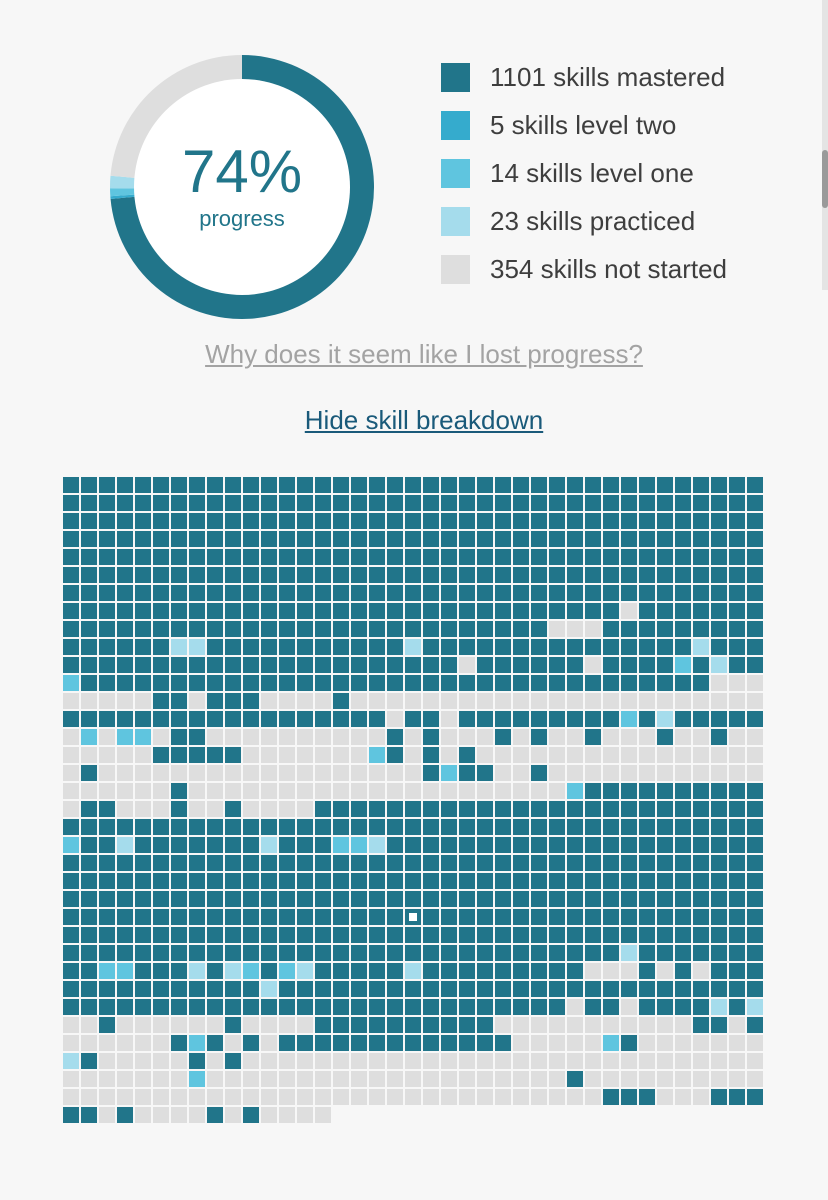  Describe the element at coordinates (197, 1043) in the screenshot. I see `skill-cell-level-one` at that location.